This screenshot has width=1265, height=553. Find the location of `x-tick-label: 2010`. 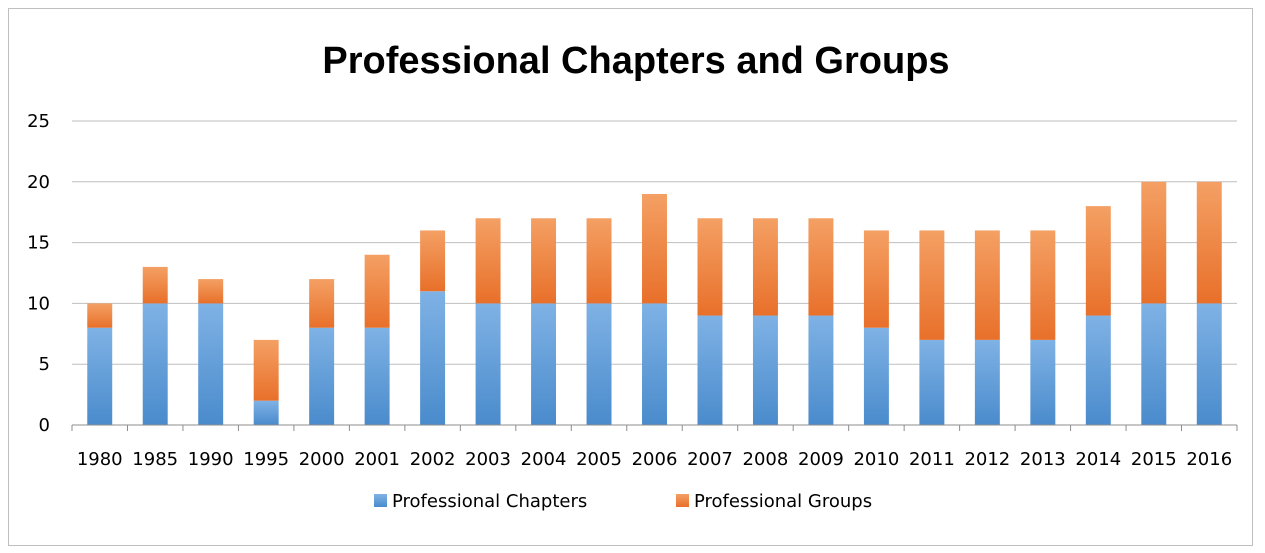

x-tick-label: 2010 is located at coordinates (876, 459).